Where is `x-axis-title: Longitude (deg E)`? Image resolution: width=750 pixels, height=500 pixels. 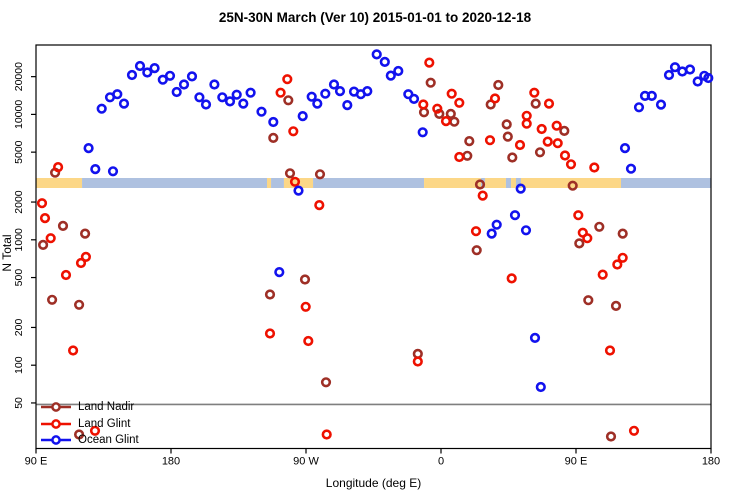
x-axis-title: Longitude (deg E) is located at coordinates (373, 483).